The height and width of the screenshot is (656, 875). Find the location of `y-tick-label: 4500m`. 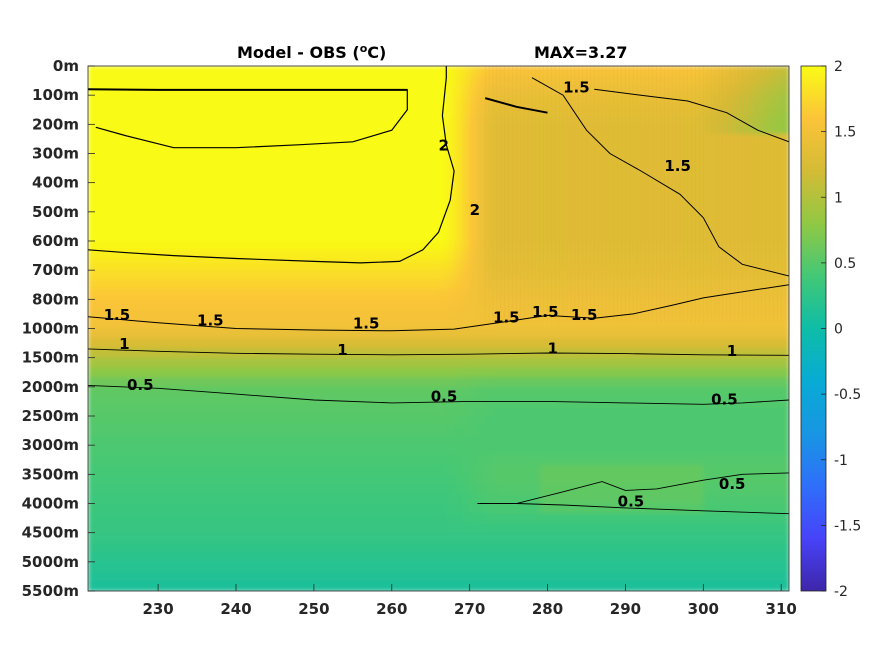

y-tick-label: 4500m is located at coordinates (50, 533).